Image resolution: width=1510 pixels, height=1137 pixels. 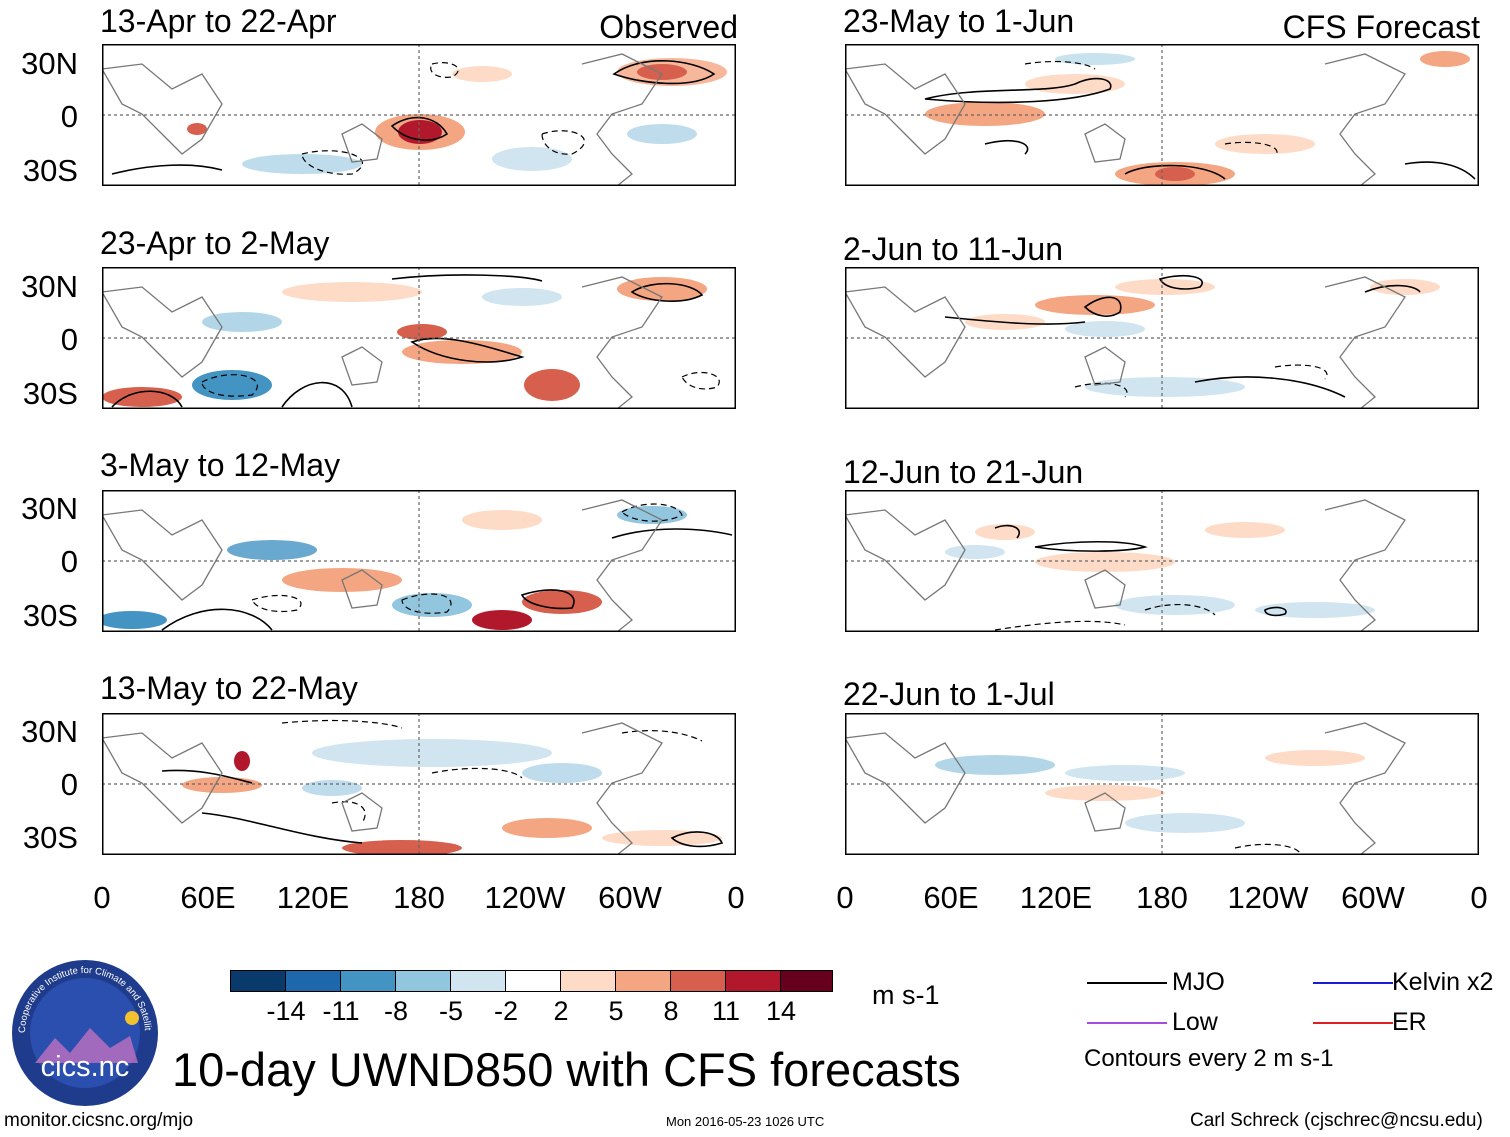 I want to click on colorbar-label: 2, so click(x=561, y=1011).